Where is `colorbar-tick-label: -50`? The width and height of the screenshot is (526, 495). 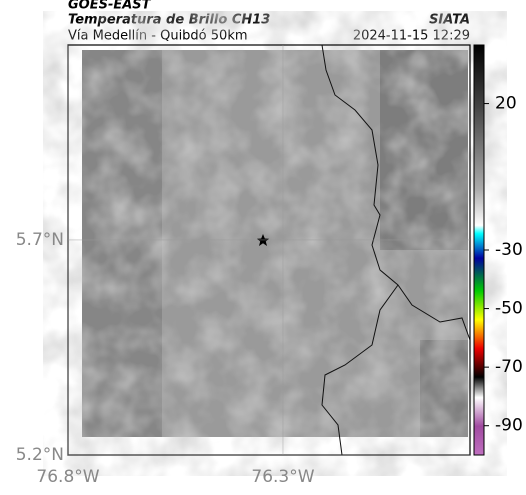
colorbar-tick-label: -50 is located at coordinates (509, 309).